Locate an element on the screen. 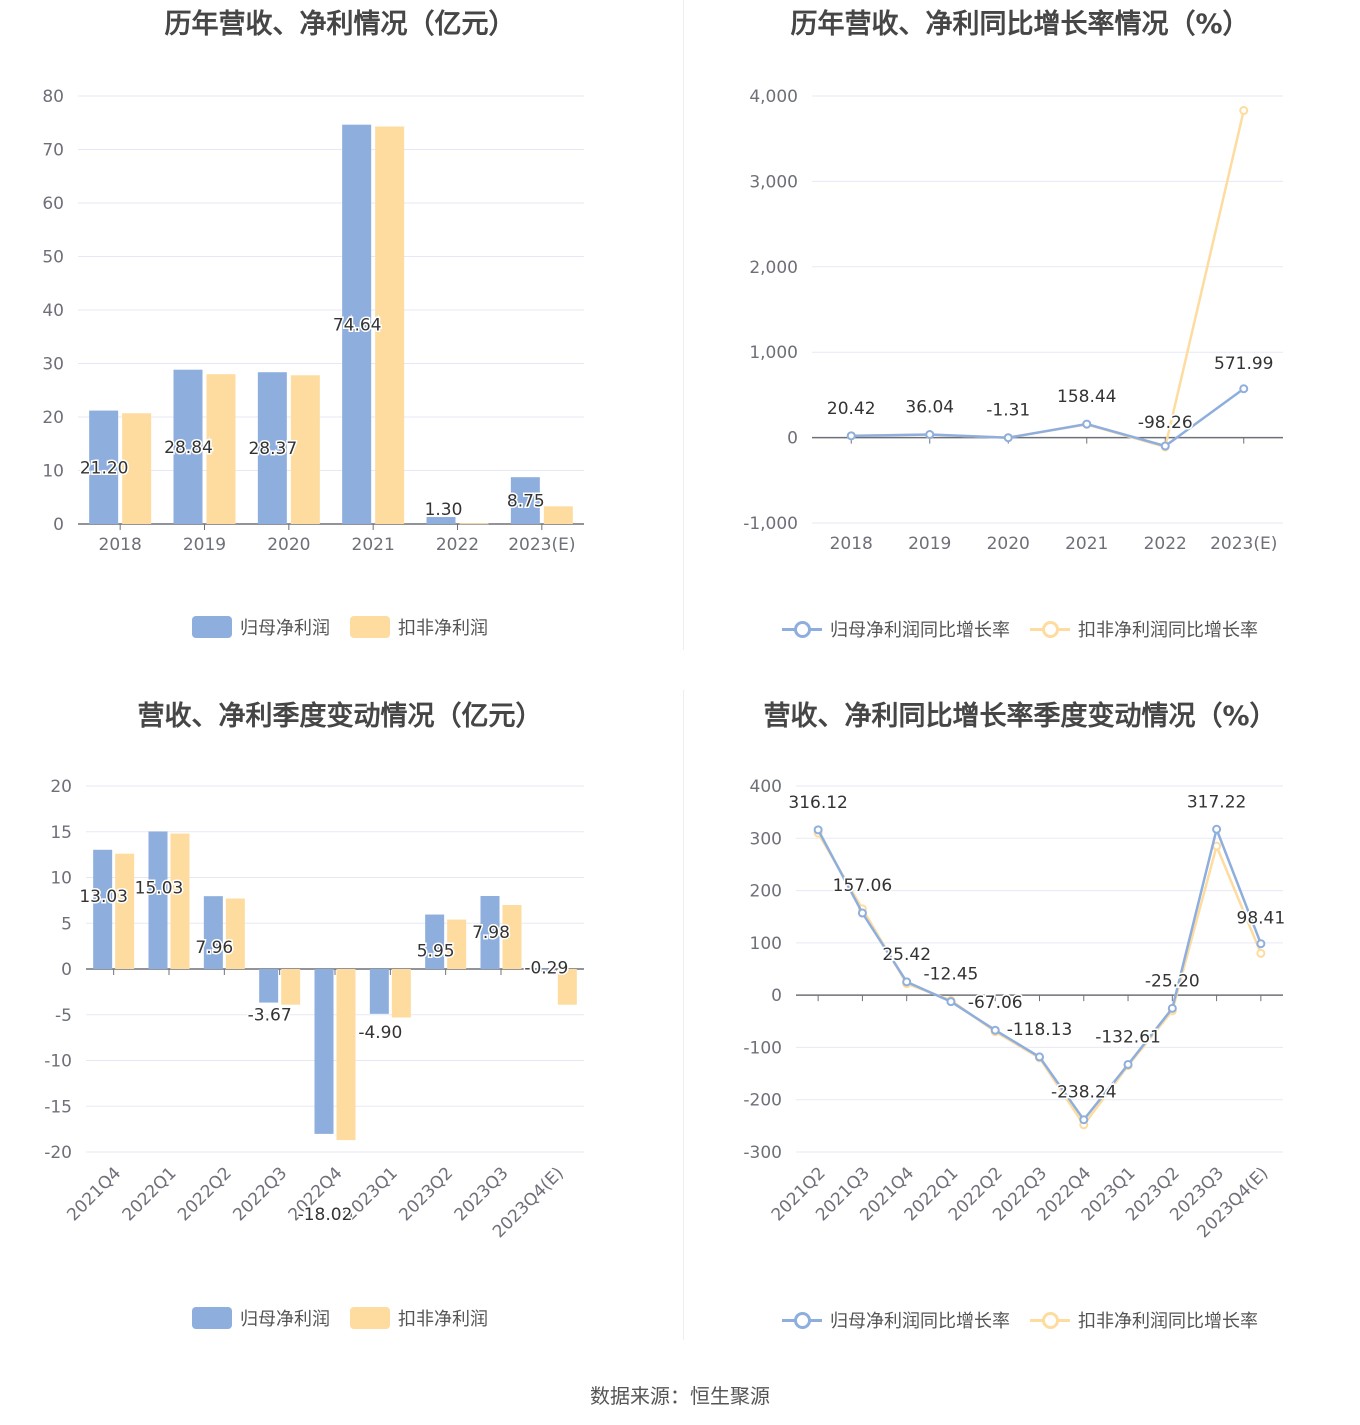  y-tick-label: 80 is located at coordinates (53, 97).